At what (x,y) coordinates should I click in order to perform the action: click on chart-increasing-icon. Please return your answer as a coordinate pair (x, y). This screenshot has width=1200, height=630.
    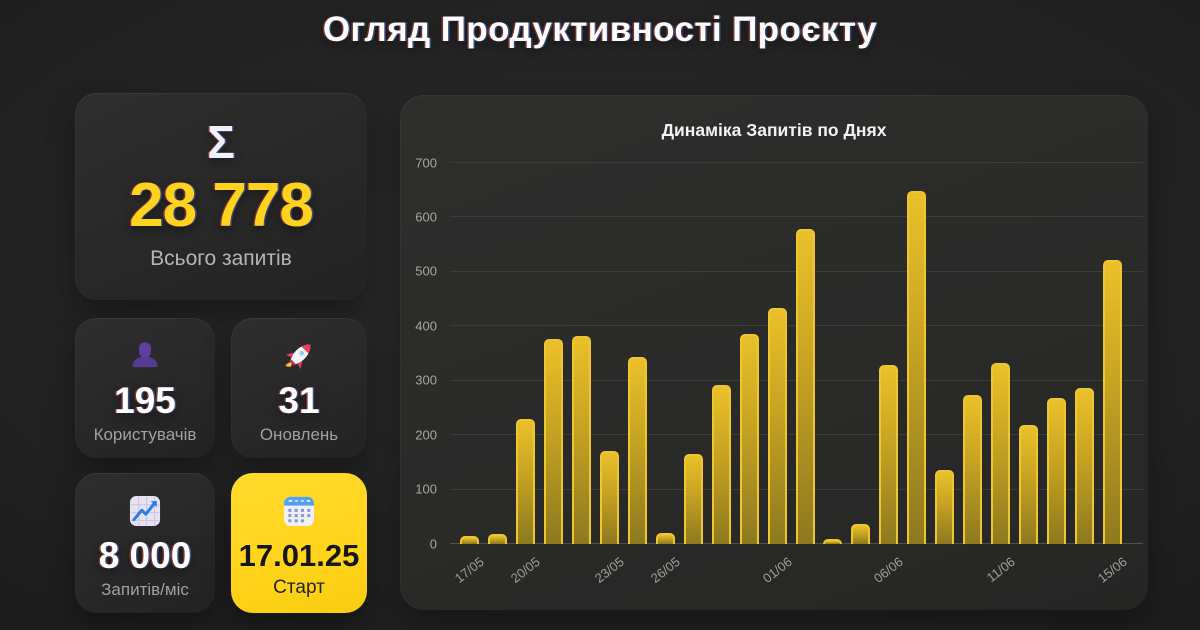
    Looking at the image, I should click on (145, 511).